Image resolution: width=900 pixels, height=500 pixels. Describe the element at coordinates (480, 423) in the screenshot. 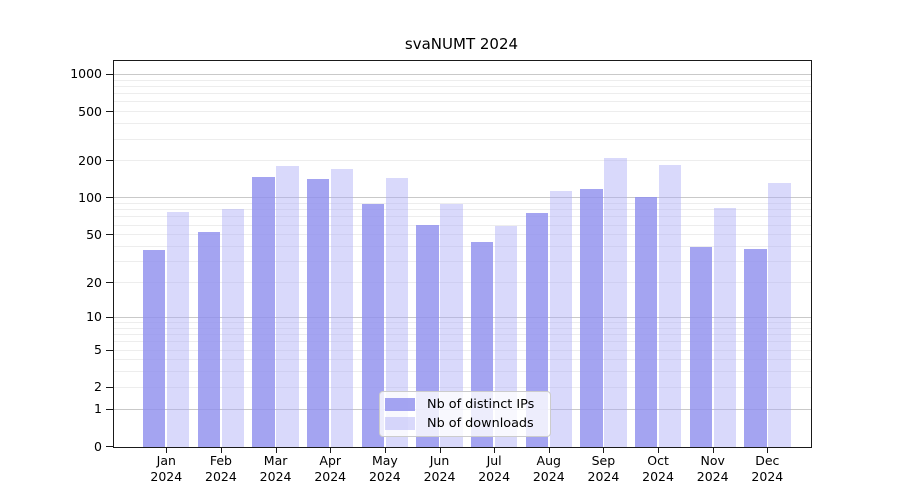

I see `legend-label-downloads: Nb of downloads` at that location.